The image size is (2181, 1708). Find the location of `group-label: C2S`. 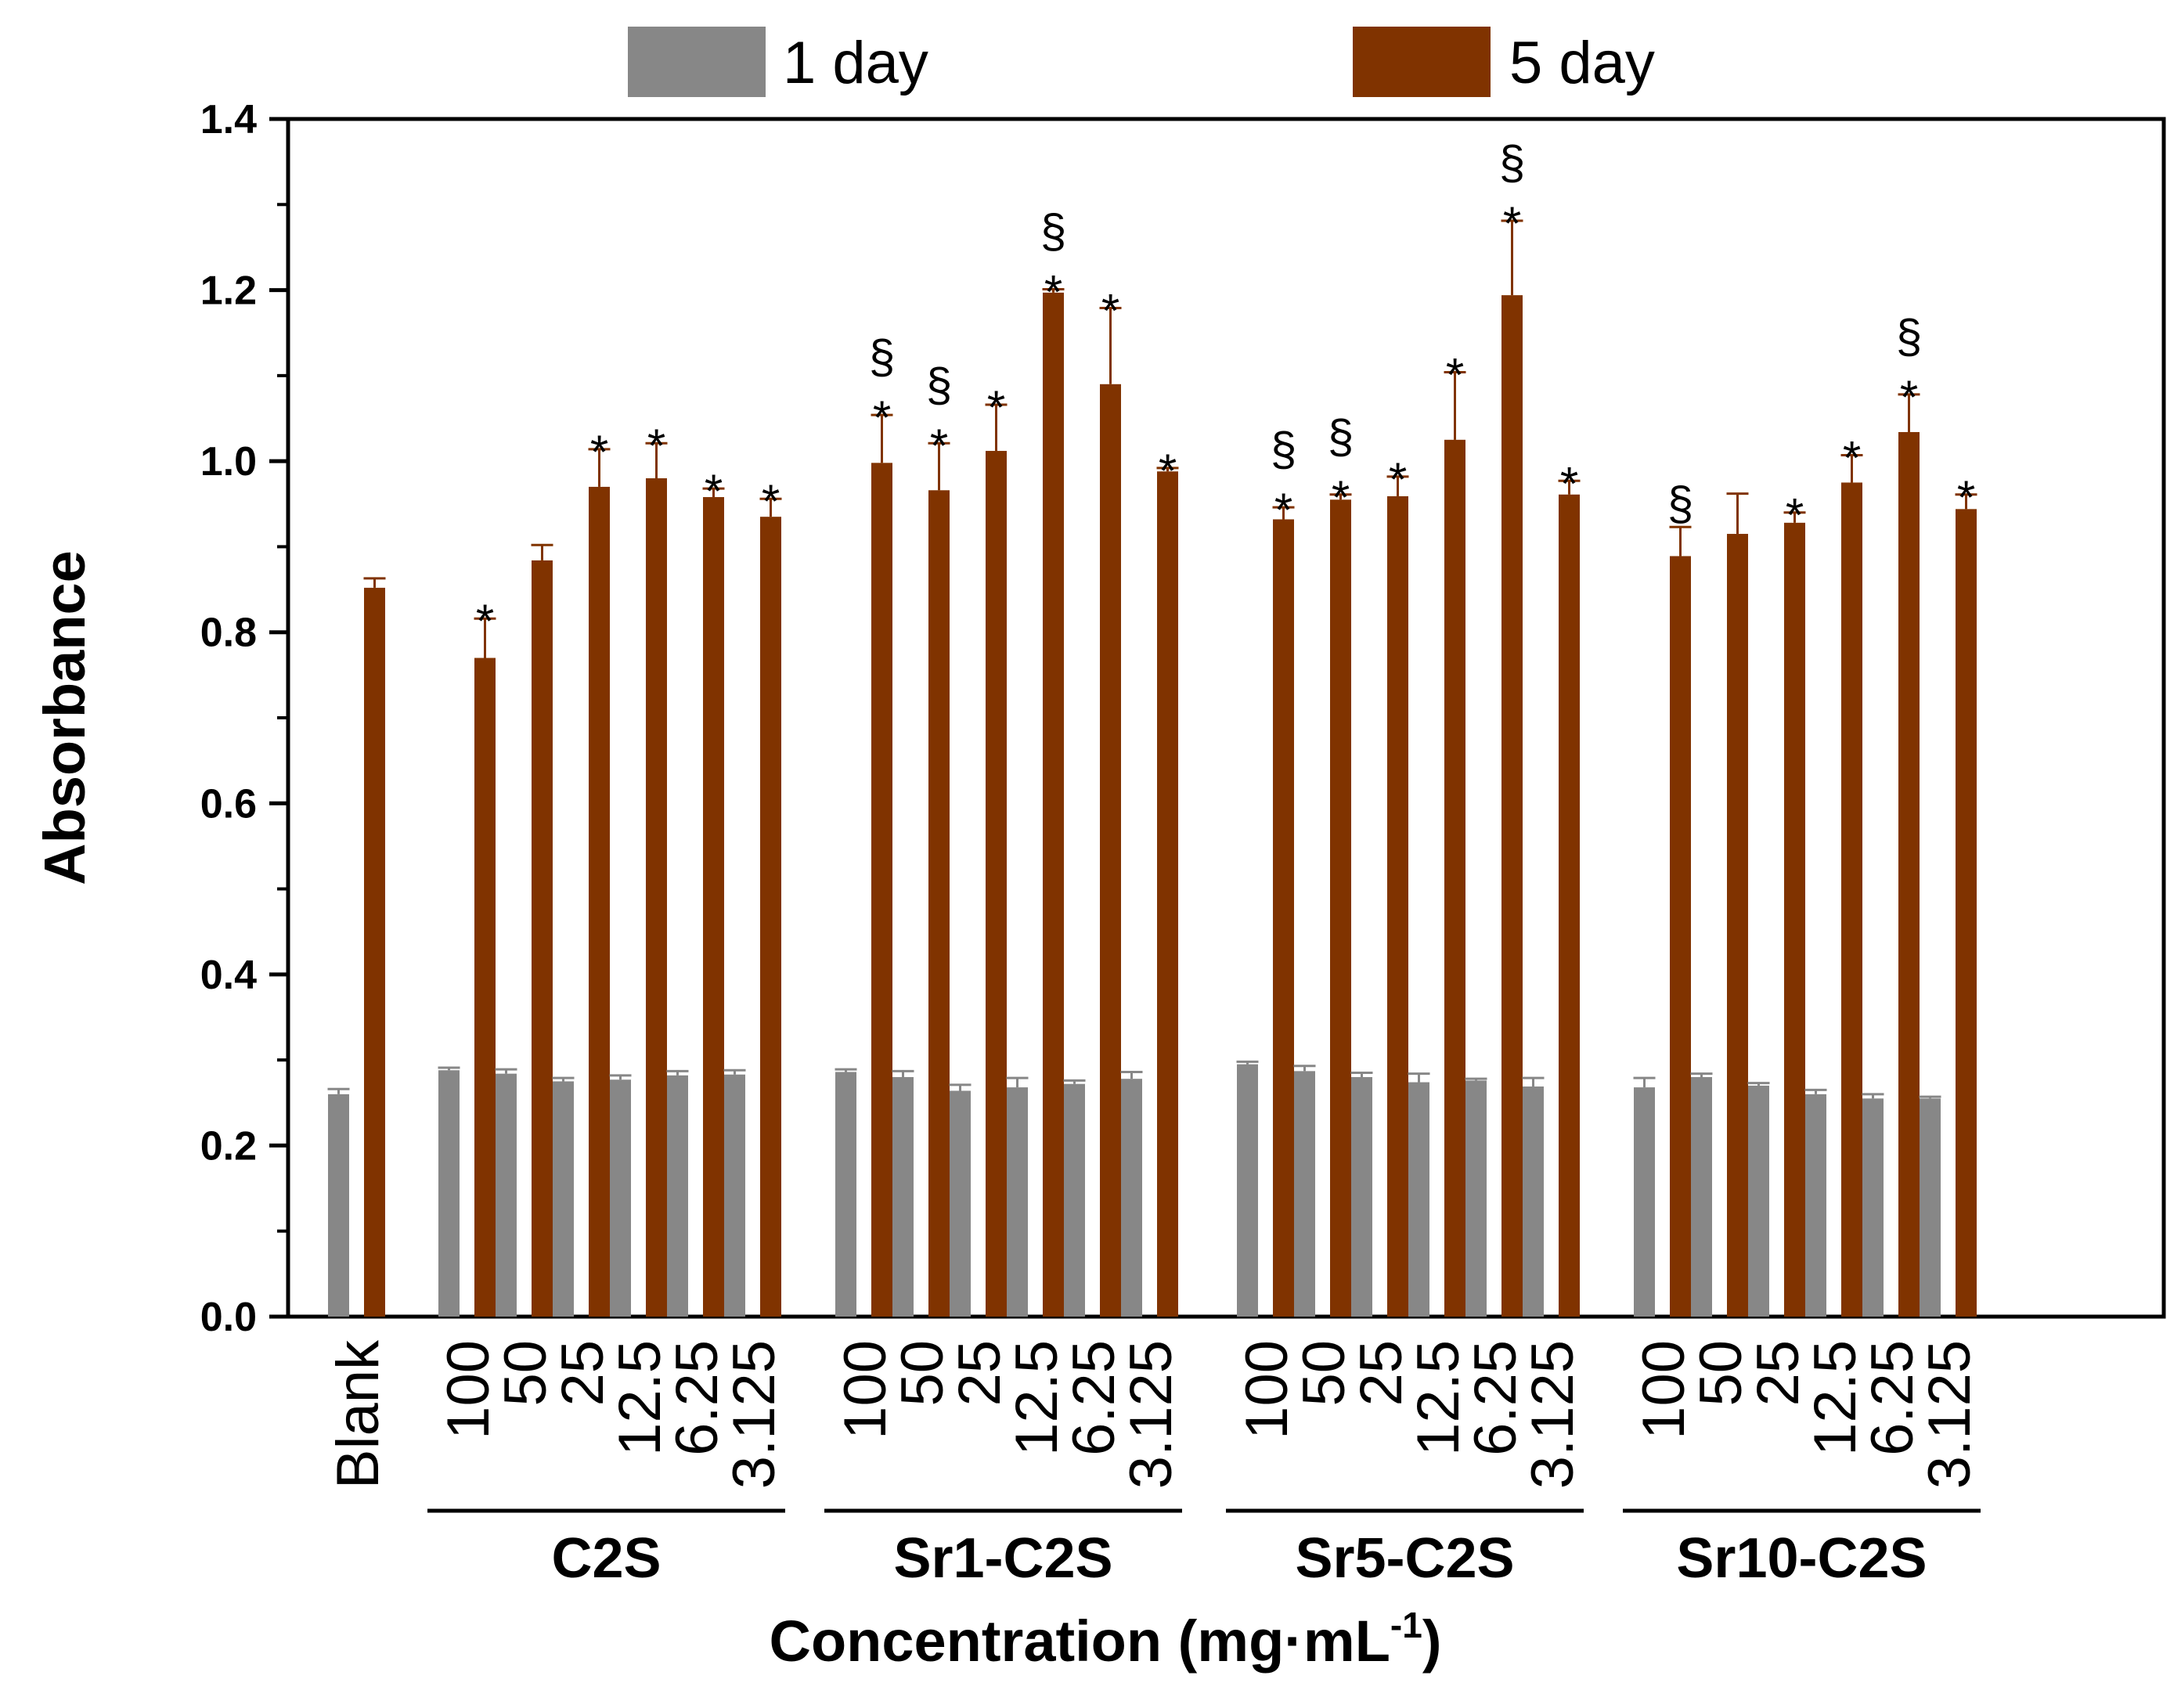

group-label: C2S is located at coordinates (606, 1558).